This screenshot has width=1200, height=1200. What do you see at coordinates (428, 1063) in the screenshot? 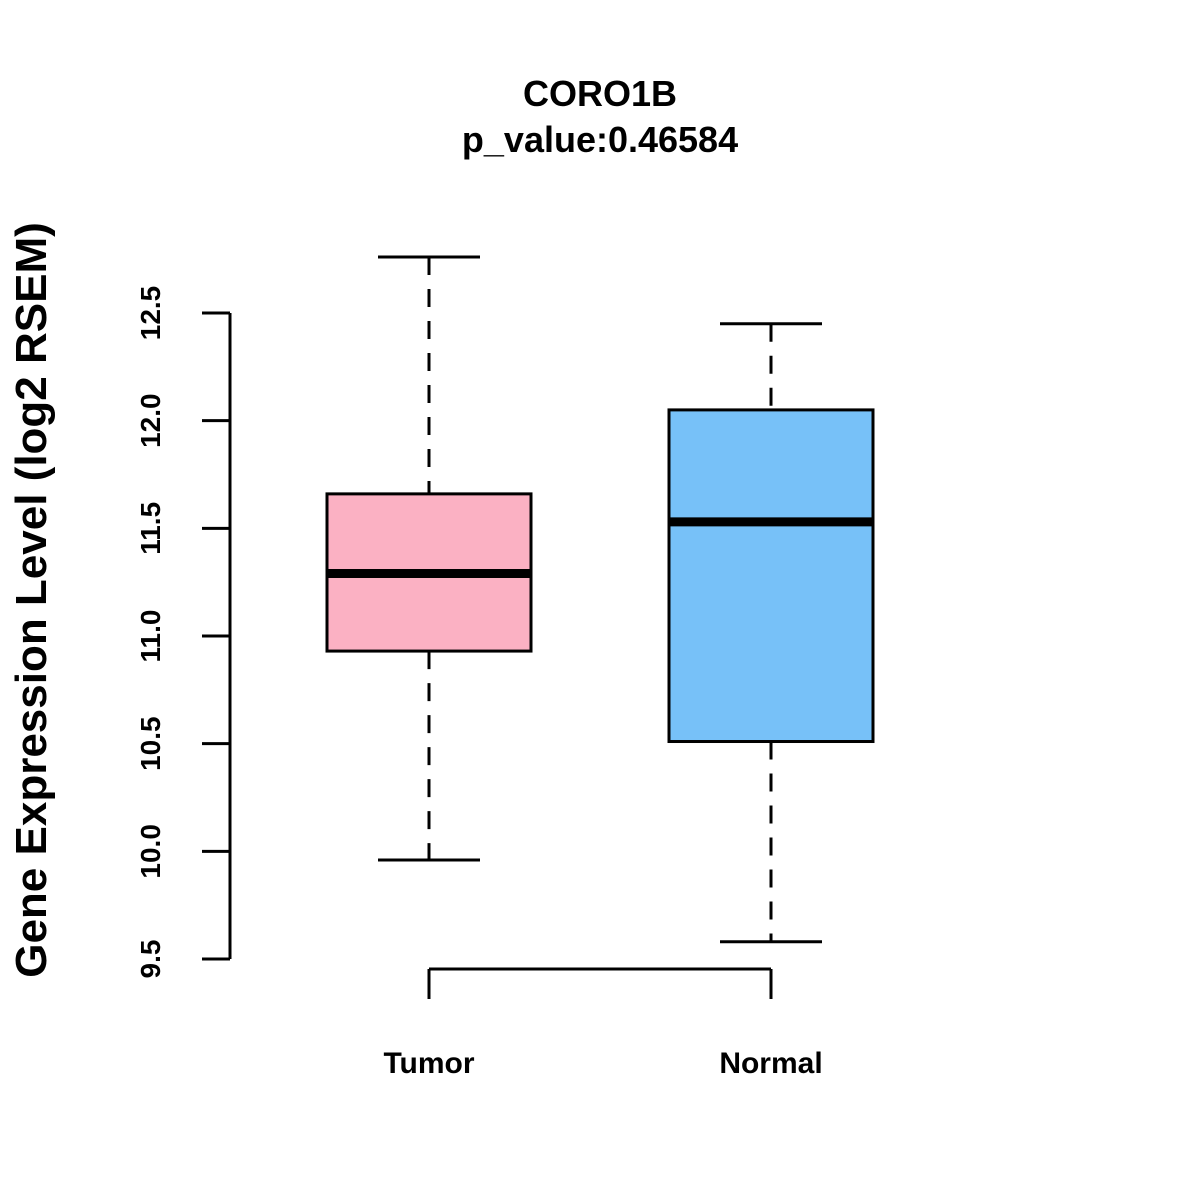
I see `x-category-label-tumor: Tumor` at bounding box center [428, 1063].